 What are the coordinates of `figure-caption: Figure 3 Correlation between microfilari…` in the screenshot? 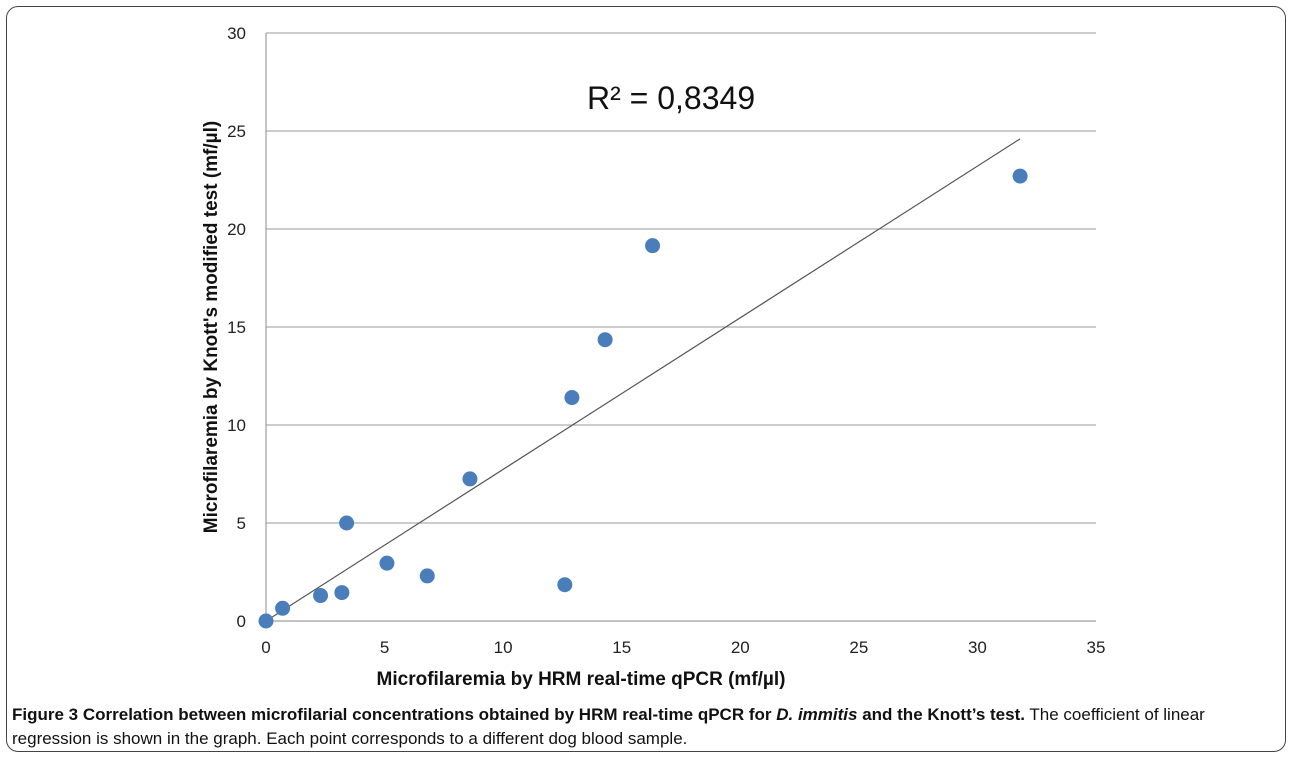 It's located at (645, 727).